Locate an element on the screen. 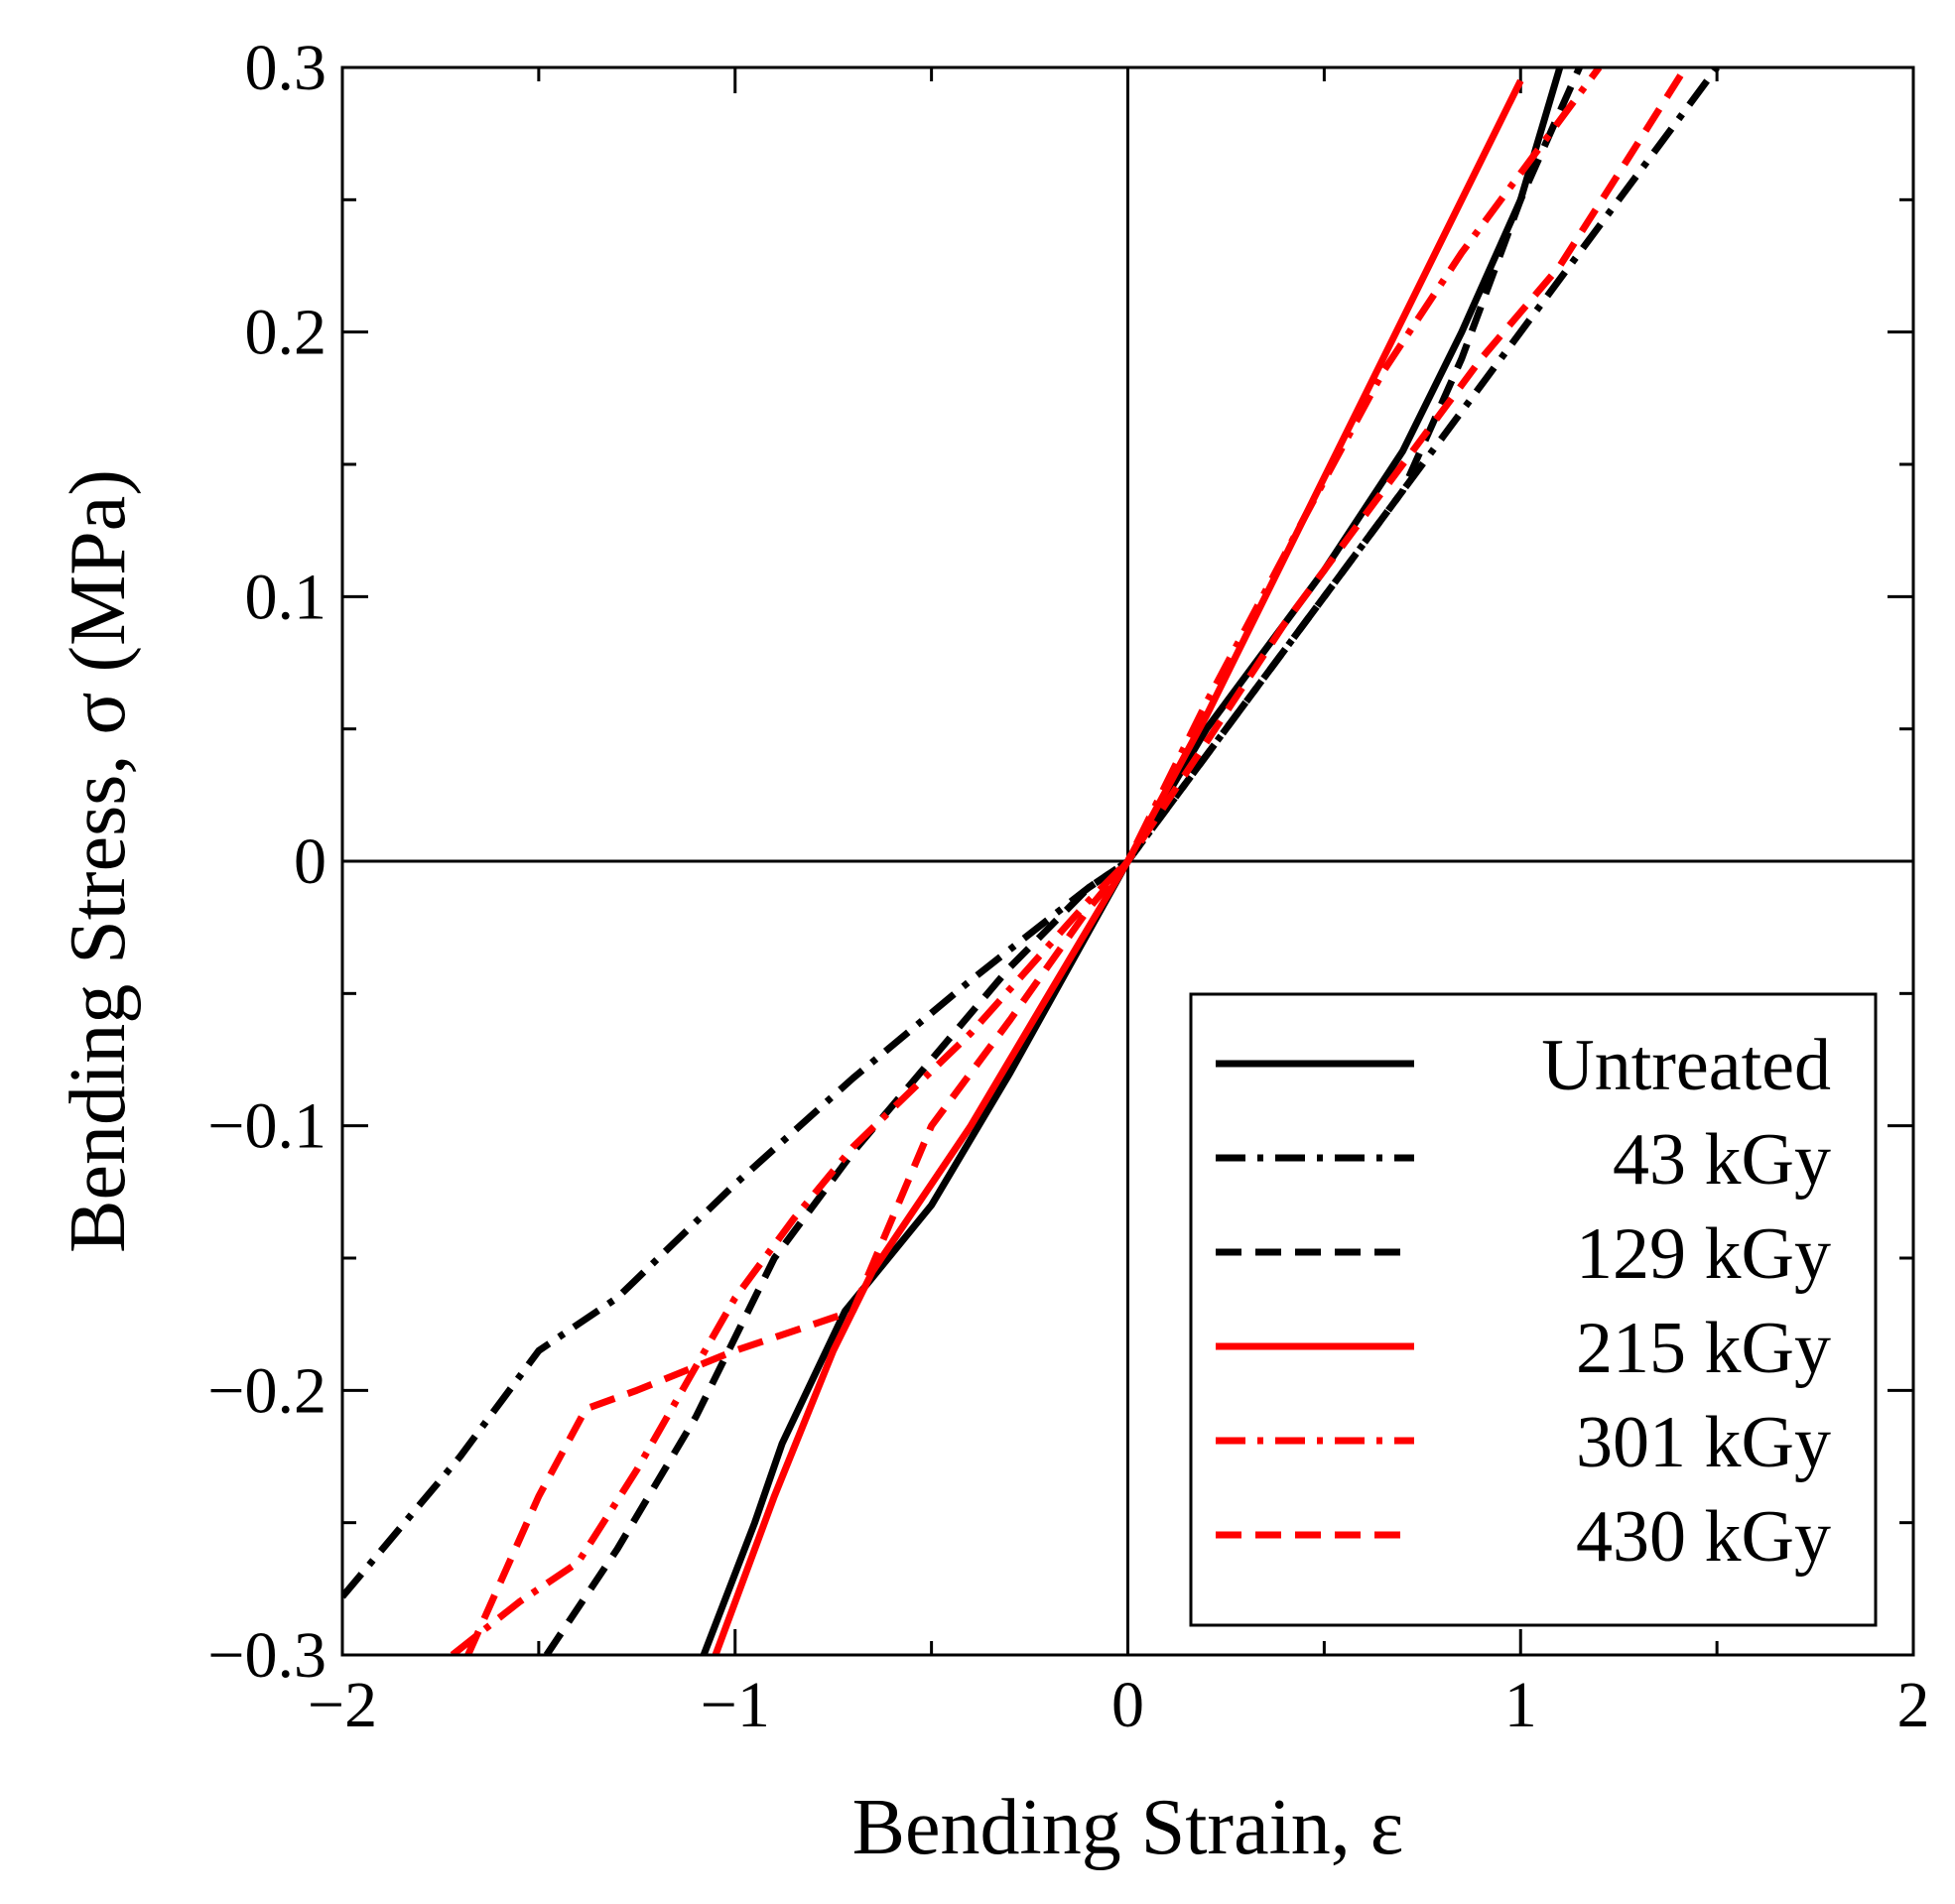 The height and width of the screenshot is (1904, 1955). legend-label: 129 kGy is located at coordinates (1704, 1254).